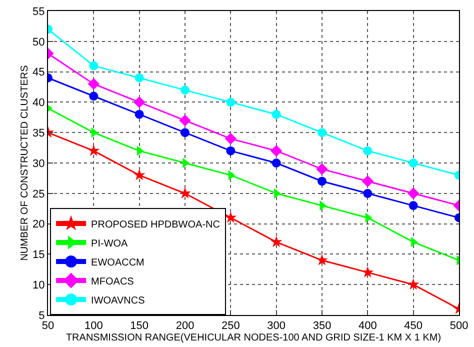 Image resolution: width=474 pixels, height=347 pixels. I want to click on legend-label: MFOACS, so click(112, 282).